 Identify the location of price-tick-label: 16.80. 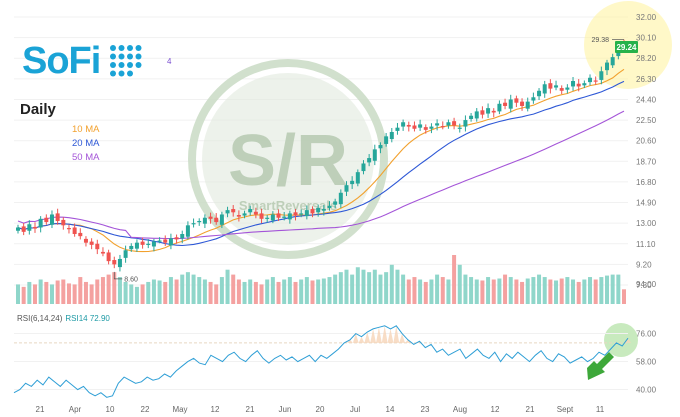
(646, 182).